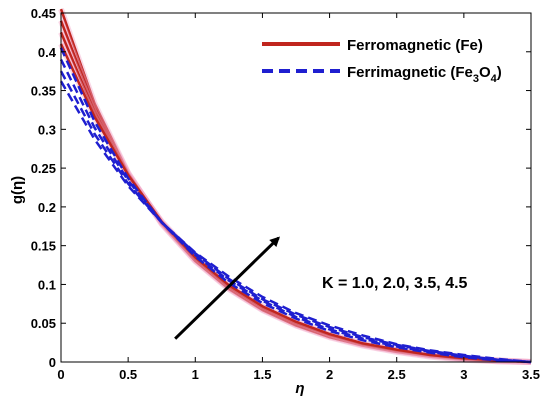  What do you see at coordinates (43, 91) in the screenshot?
I see `y-tick-label: 0.35` at bounding box center [43, 91].